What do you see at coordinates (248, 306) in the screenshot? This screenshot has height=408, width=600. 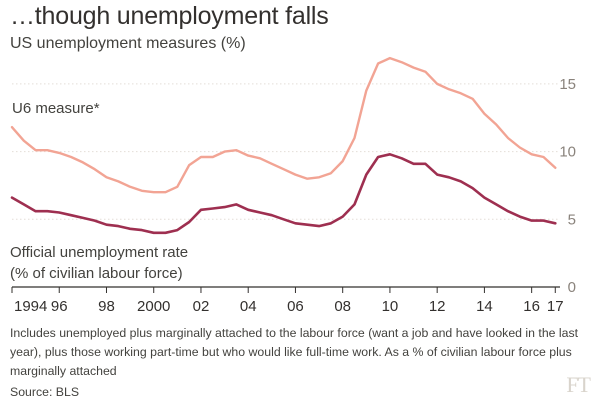 I see `x-tick-label: 04` at bounding box center [248, 306].